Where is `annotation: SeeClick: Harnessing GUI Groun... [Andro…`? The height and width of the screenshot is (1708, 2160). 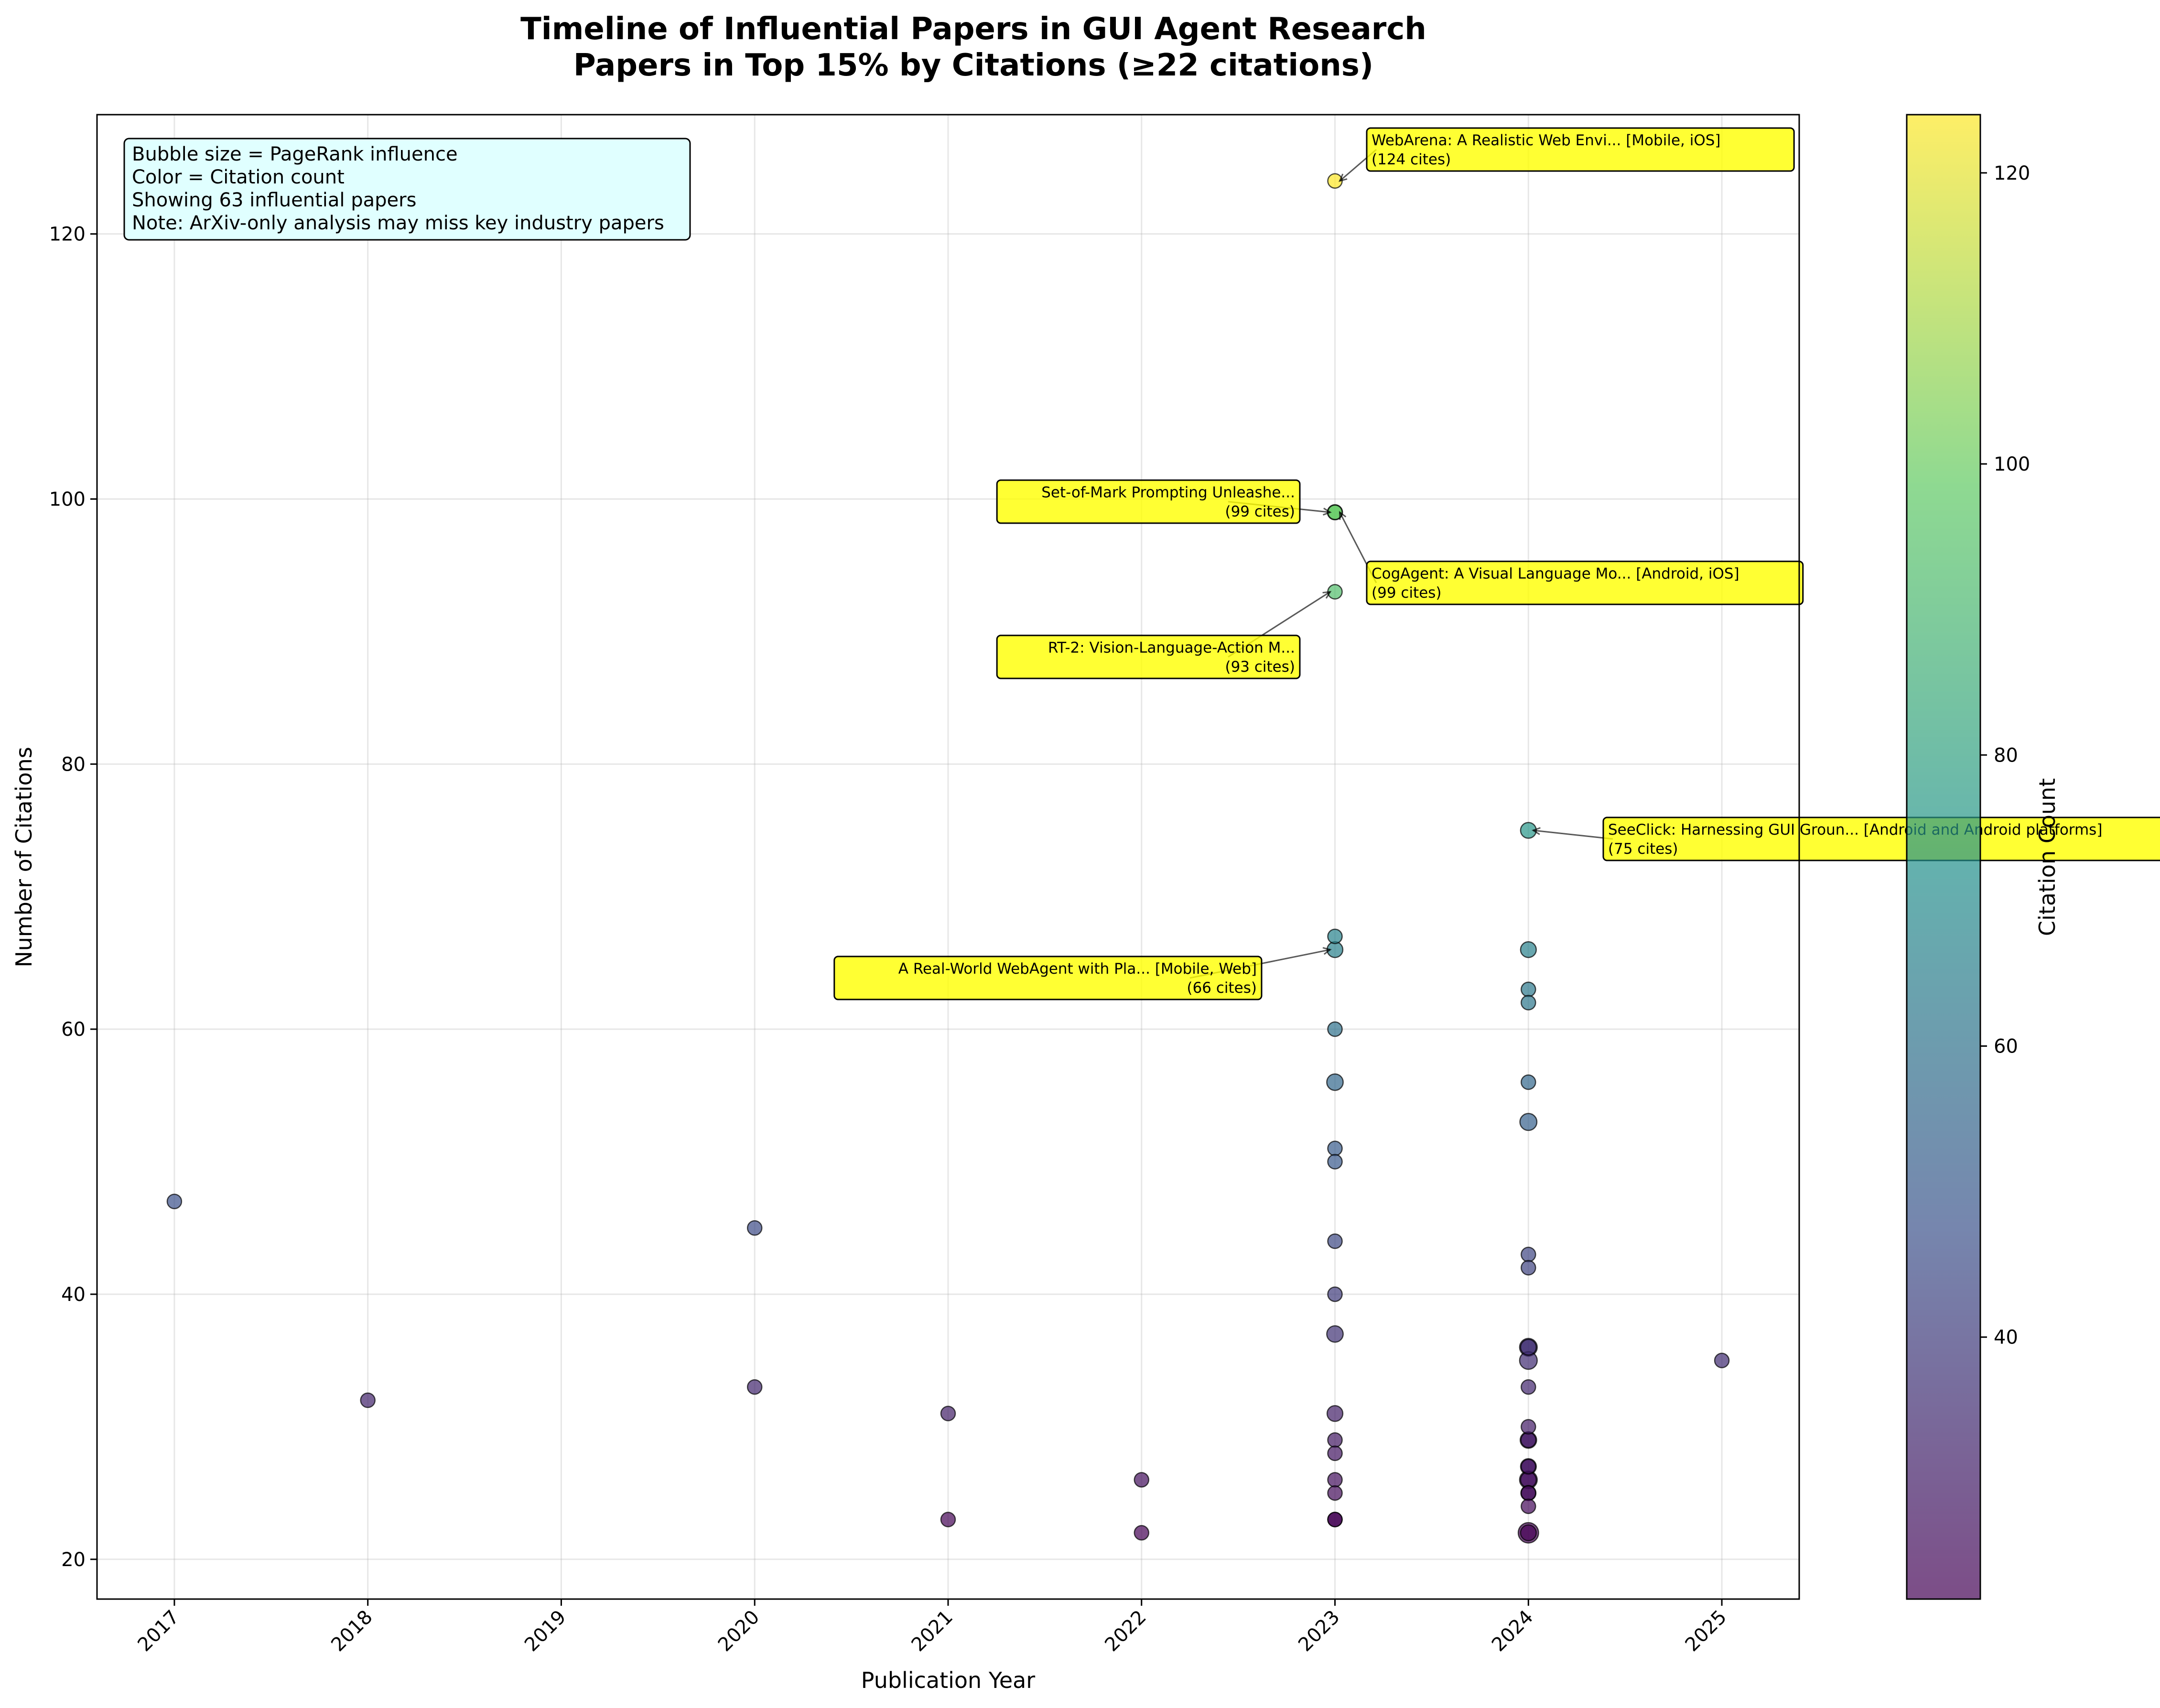
annotation: SeeClick: Harnessing GUI Groun... [Andro… is located at coordinates (1845, 838).